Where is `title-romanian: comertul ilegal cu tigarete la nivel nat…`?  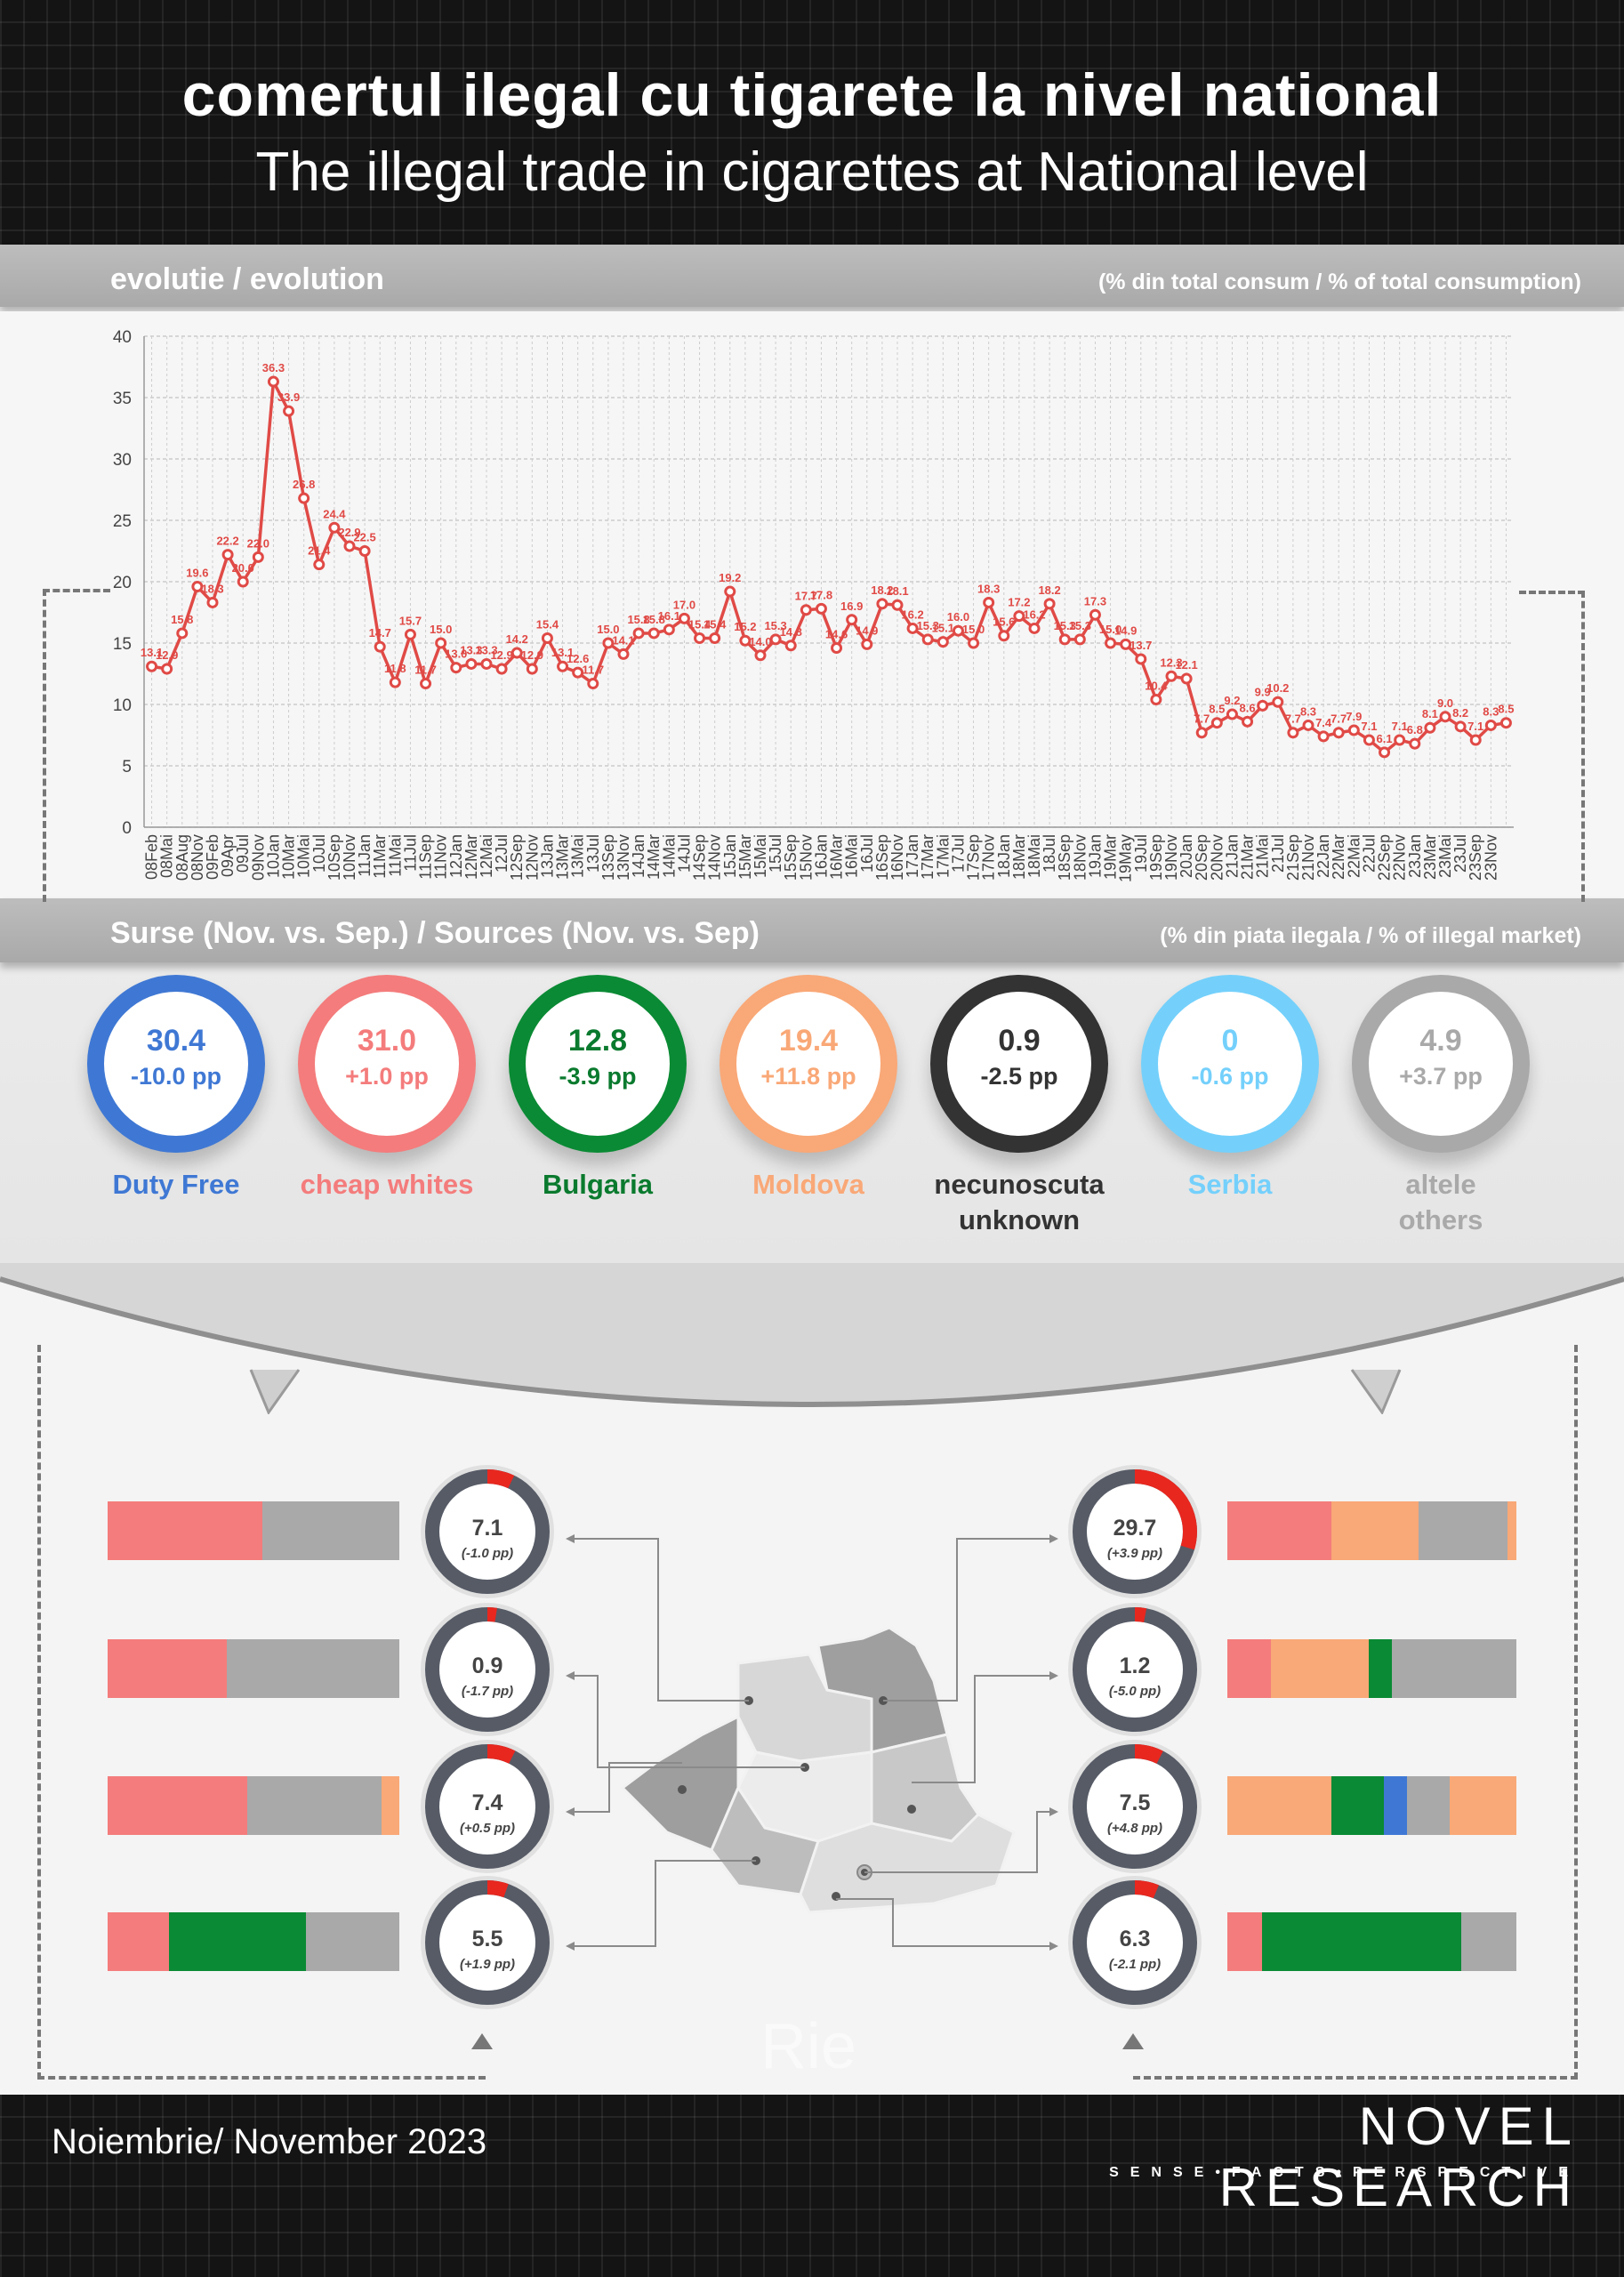
title-romanian: comertul ilegal cu tigarete la nivel nat… is located at coordinates (812, 95).